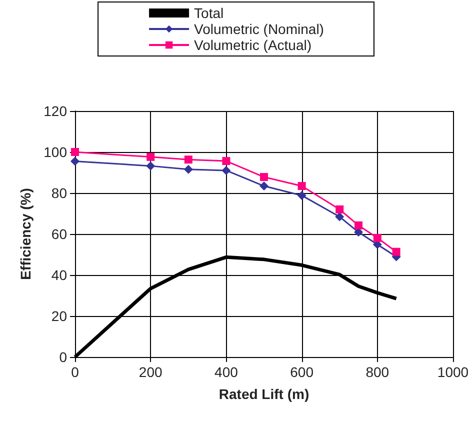 This screenshot has height=425, width=472. Describe the element at coordinates (253, 45) in the screenshot. I see `legend-label: Volumetric (Actual)` at that location.